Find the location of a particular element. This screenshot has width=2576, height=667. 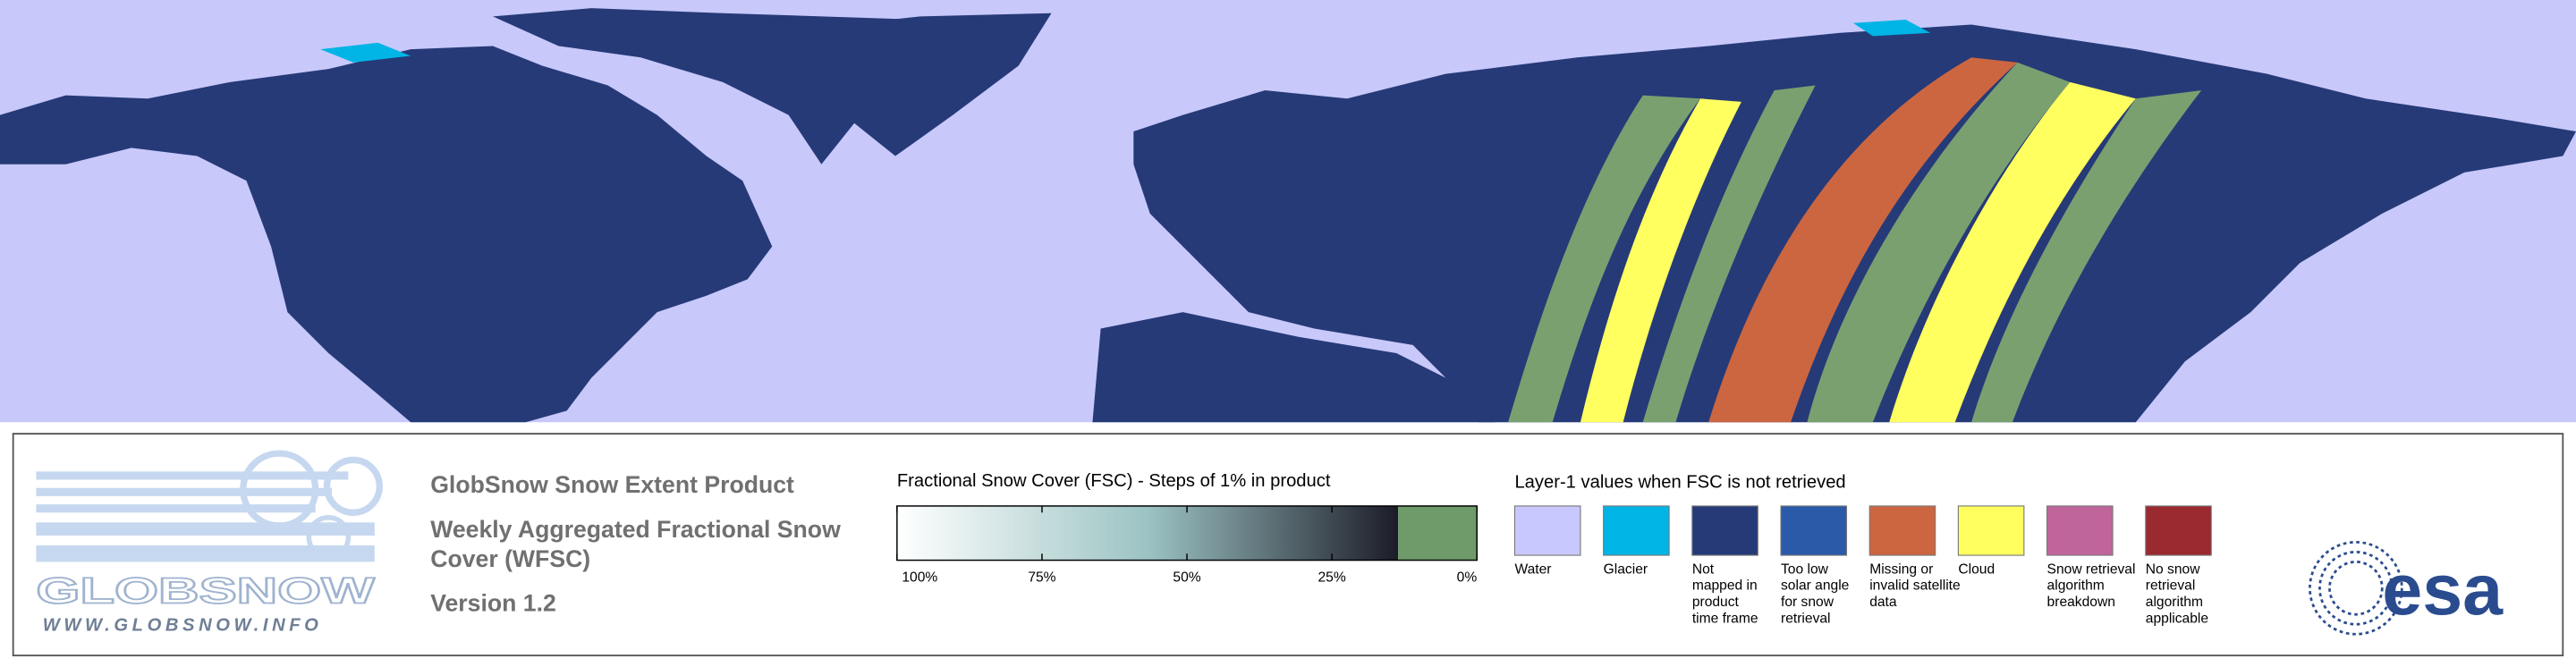

logo-name: GLOBSNOW is located at coordinates (206, 591).